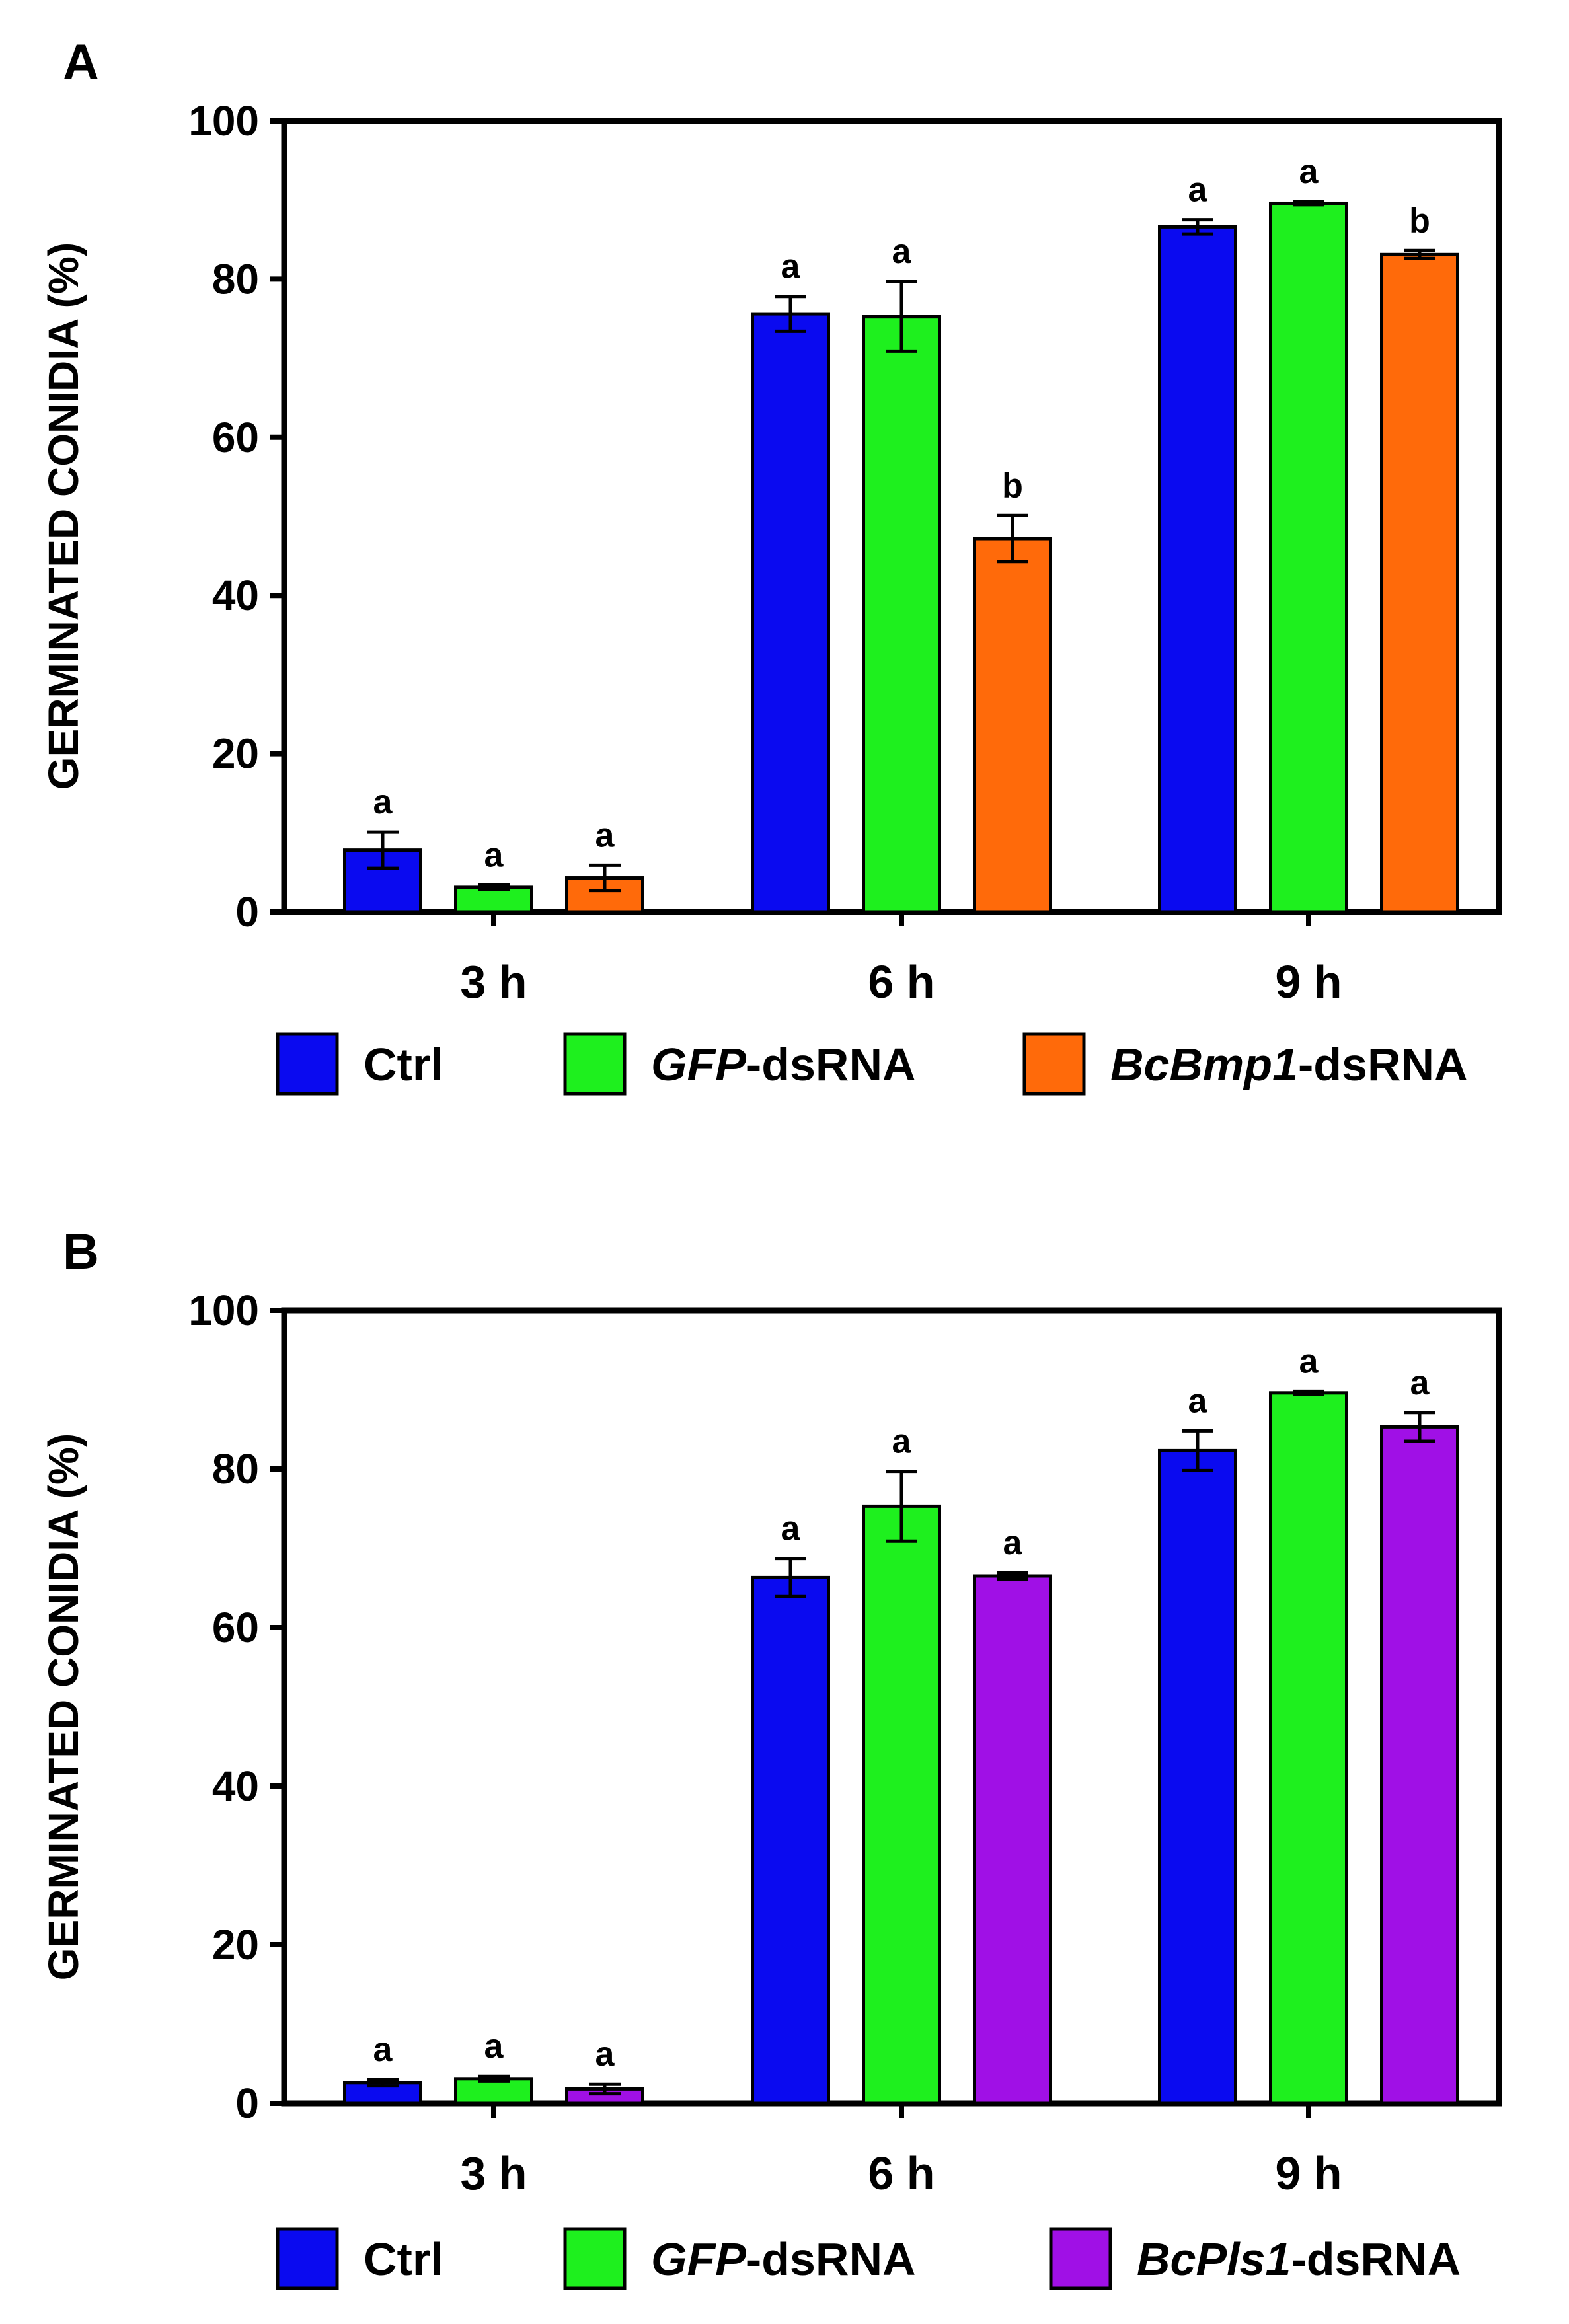  Describe the element at coordinates (1299, 2259) in the screenshot. I see `legend-label: BcPls1-dsRNA` at that location.